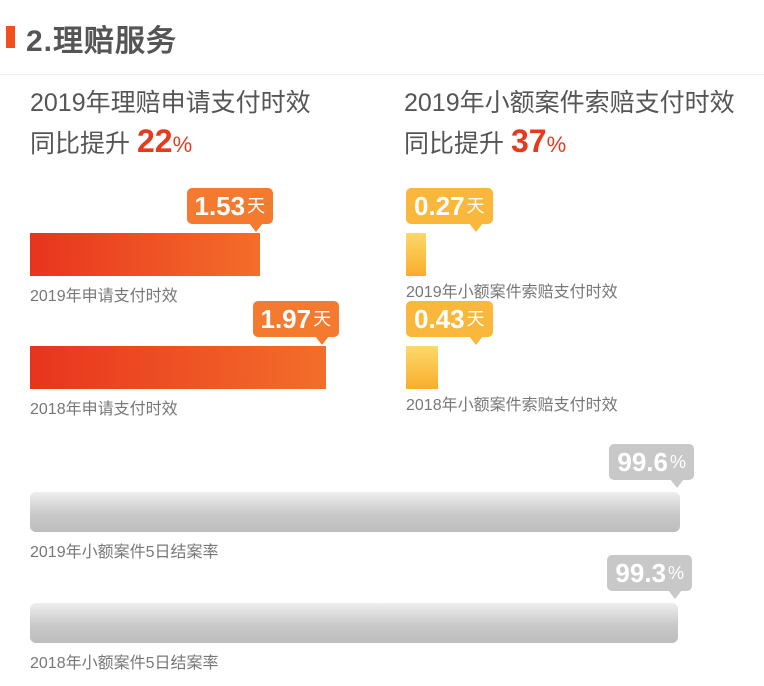 Image resolution: width=764 pixels, height=686 pixels. I want to click on category-label: 2018年申请支付时效, so click(104, 409).